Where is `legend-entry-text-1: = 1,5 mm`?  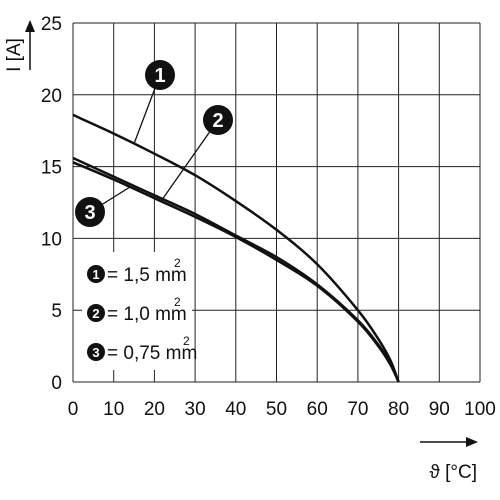
legend-entry-text-1: = 1,5 mm is located at coordinates (147, 275).